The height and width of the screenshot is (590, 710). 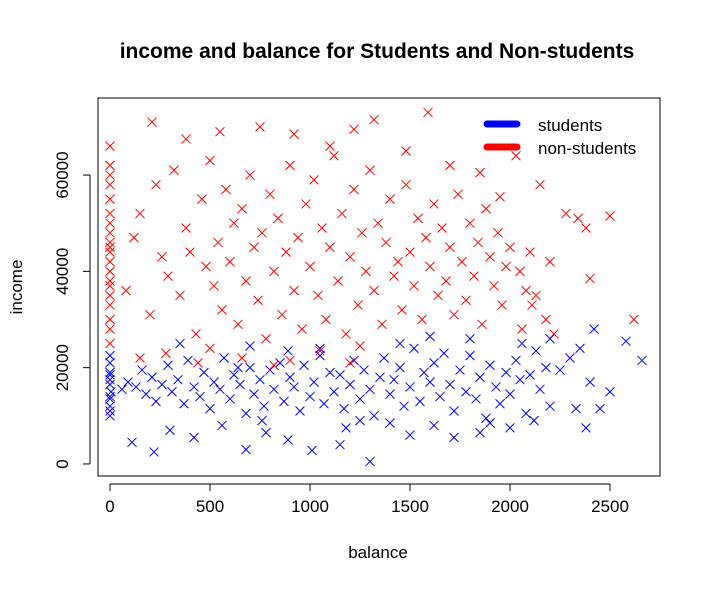 I want to click on x-tick-label-0: 0, so click(x=109, y=506).